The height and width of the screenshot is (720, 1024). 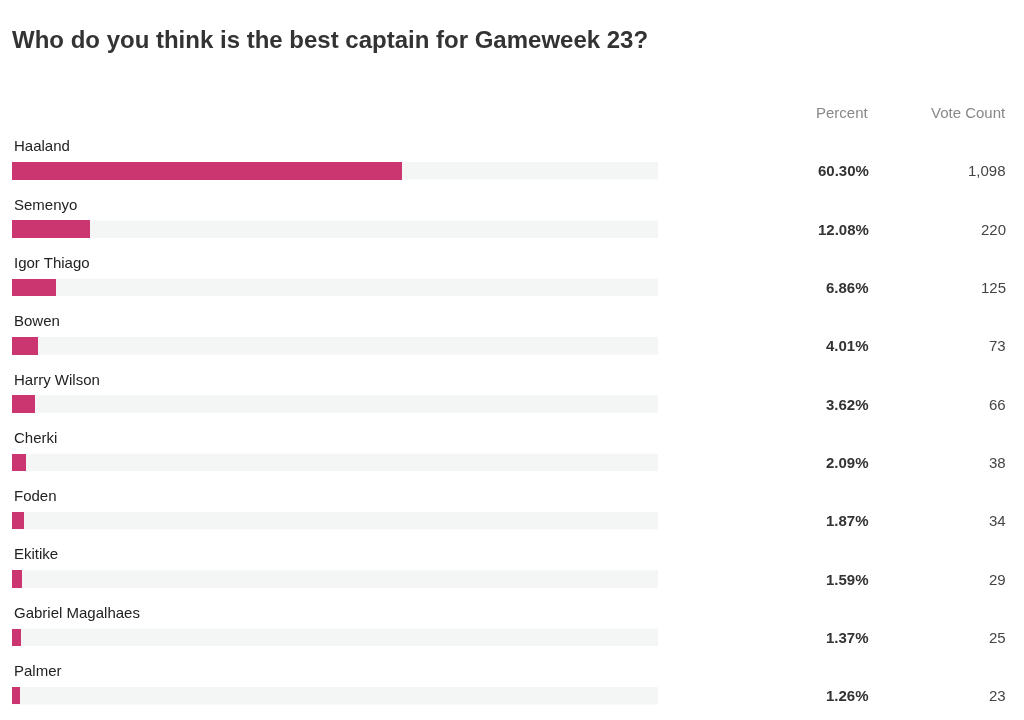 I want to click on text: 73, so click(x=997, y=345).